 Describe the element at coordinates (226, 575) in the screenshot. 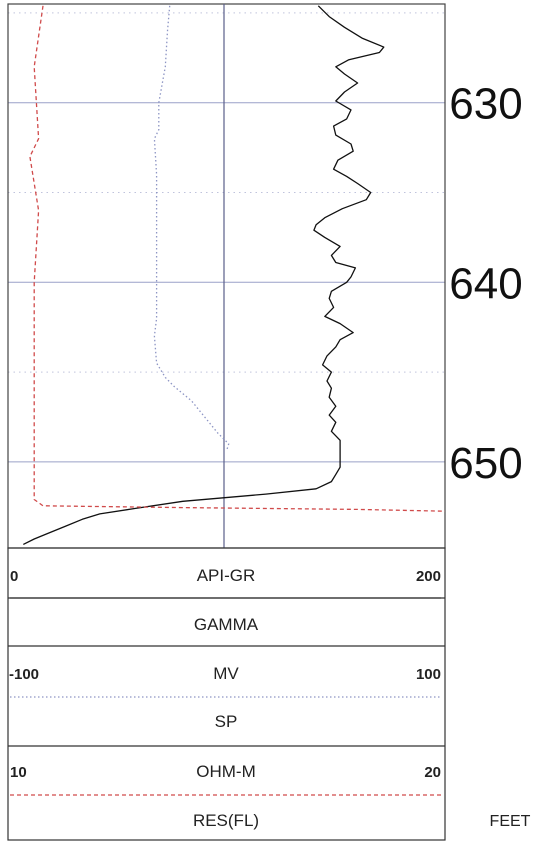

I see `gamma-unit: API-GR` at that location.